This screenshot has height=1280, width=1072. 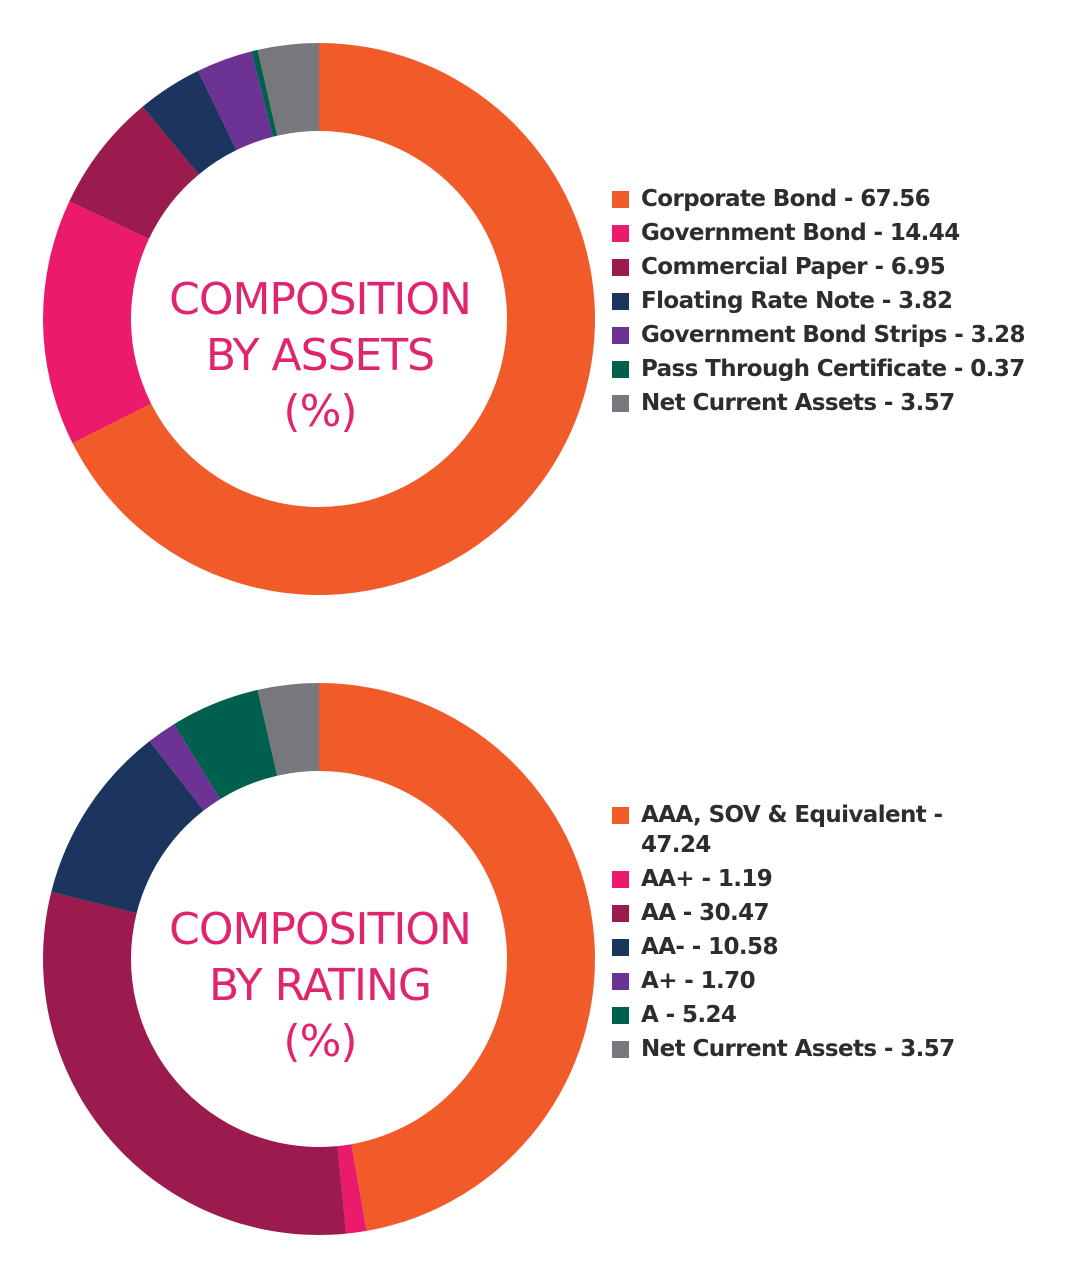 I want to click on center-title-line: BY RATING, so click(x=320, y=985).